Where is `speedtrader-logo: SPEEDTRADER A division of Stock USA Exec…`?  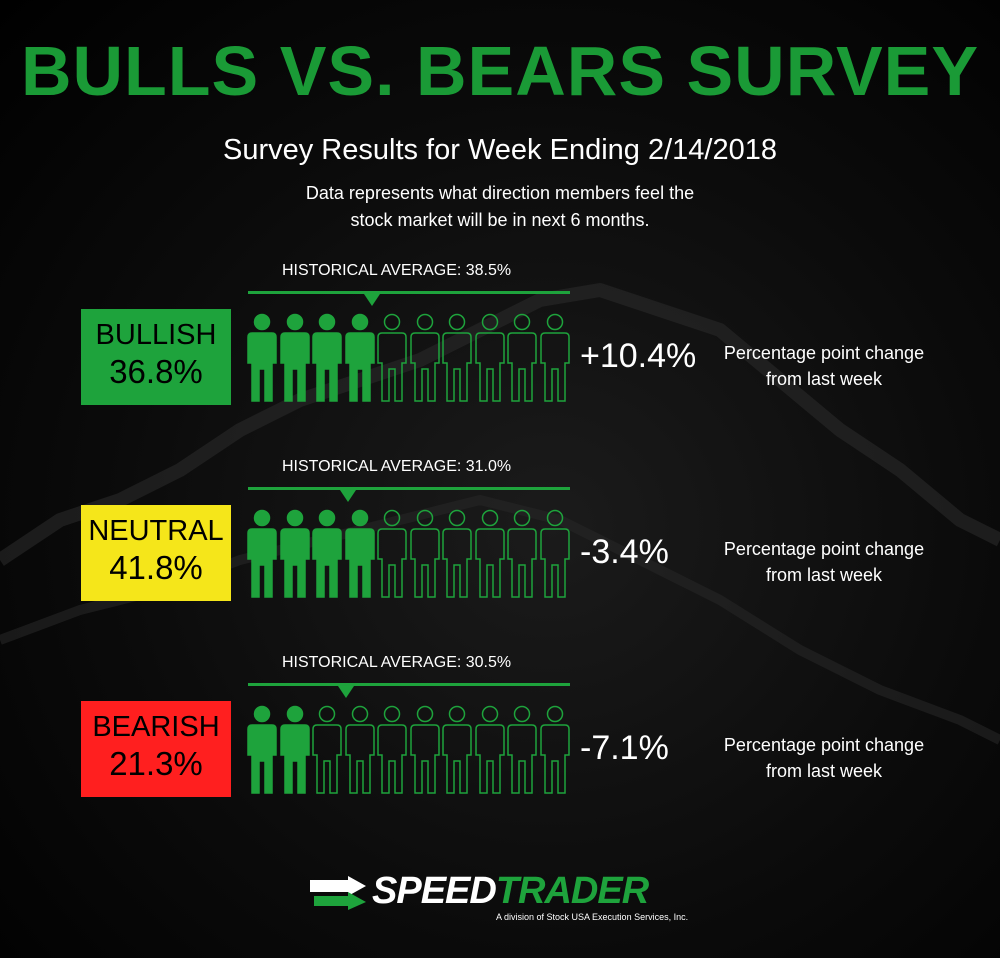 speedtrader-logo: SPEEDTRADER A division of Stock USA Exec… is located at coordinates (500, 896).